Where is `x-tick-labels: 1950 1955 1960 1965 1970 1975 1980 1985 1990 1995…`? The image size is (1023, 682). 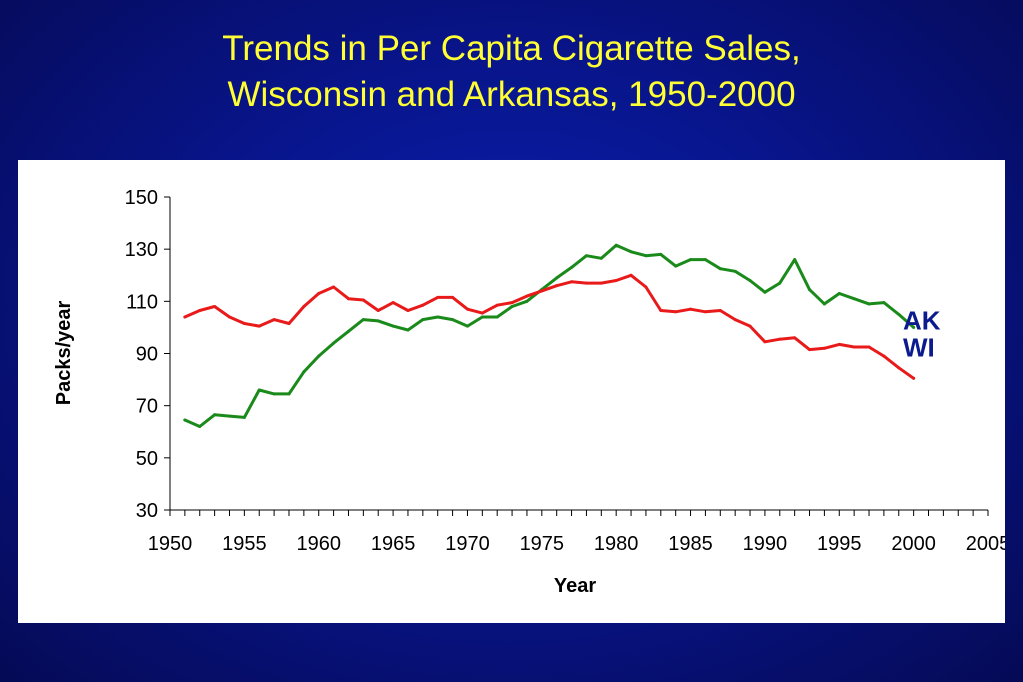
x-tick-labels: 1950 1955 1960 1965 1970 1975 1980 1985 1990 1995… is located at coordinates (576, 544).